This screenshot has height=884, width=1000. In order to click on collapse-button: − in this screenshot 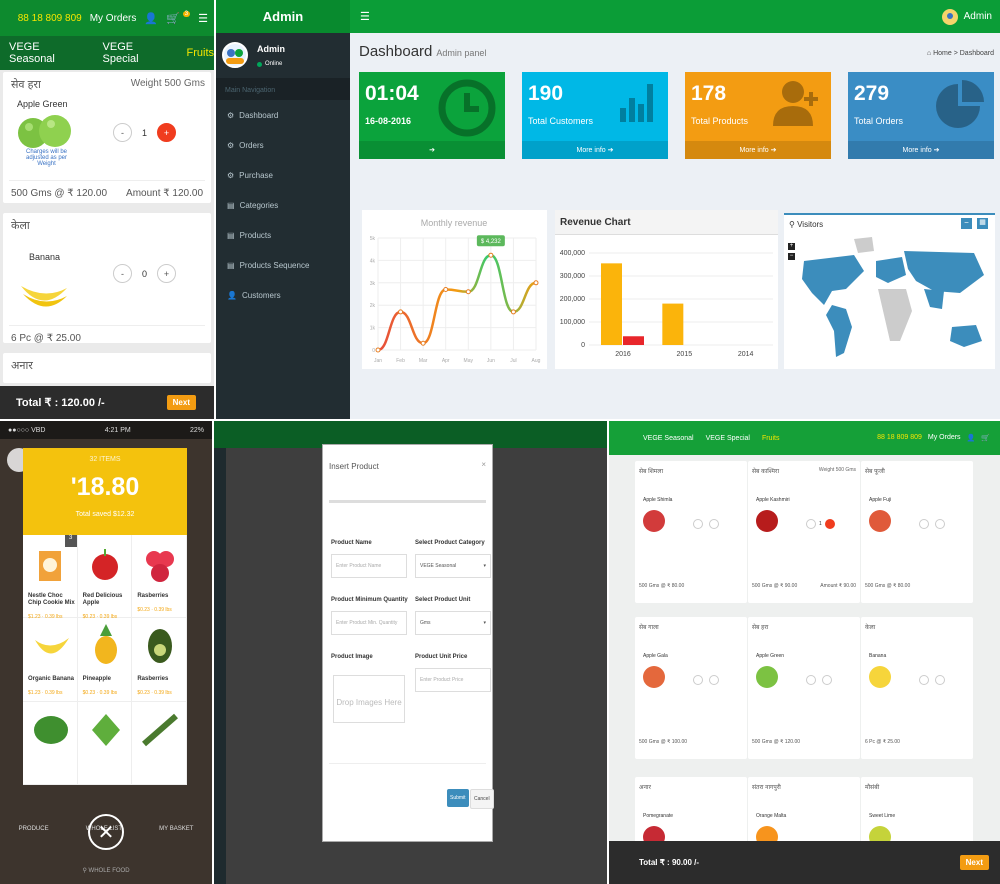, I will do `click(966, 223)`.